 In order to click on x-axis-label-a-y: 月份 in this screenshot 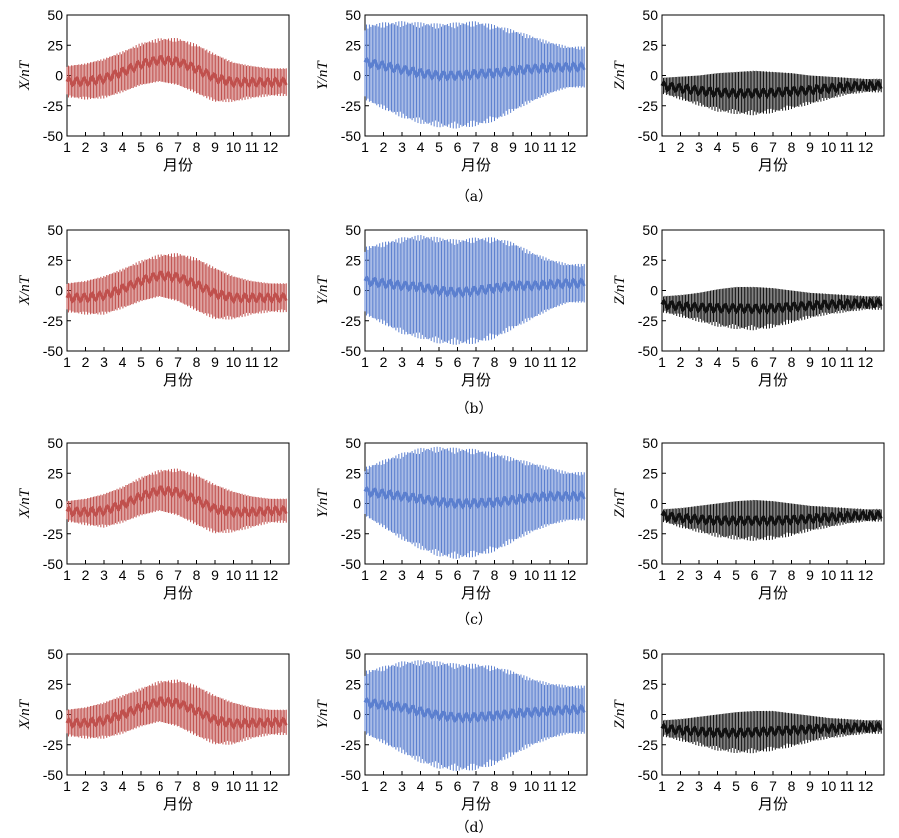, I will do `click(476, 165)`.